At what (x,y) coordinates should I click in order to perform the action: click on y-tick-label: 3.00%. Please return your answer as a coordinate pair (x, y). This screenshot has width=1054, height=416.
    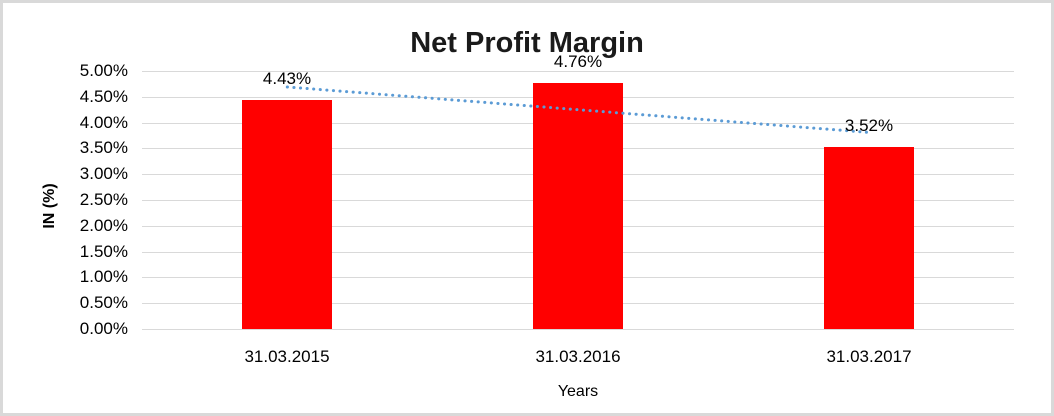
    Looking at the image, I should click on (103, 173).